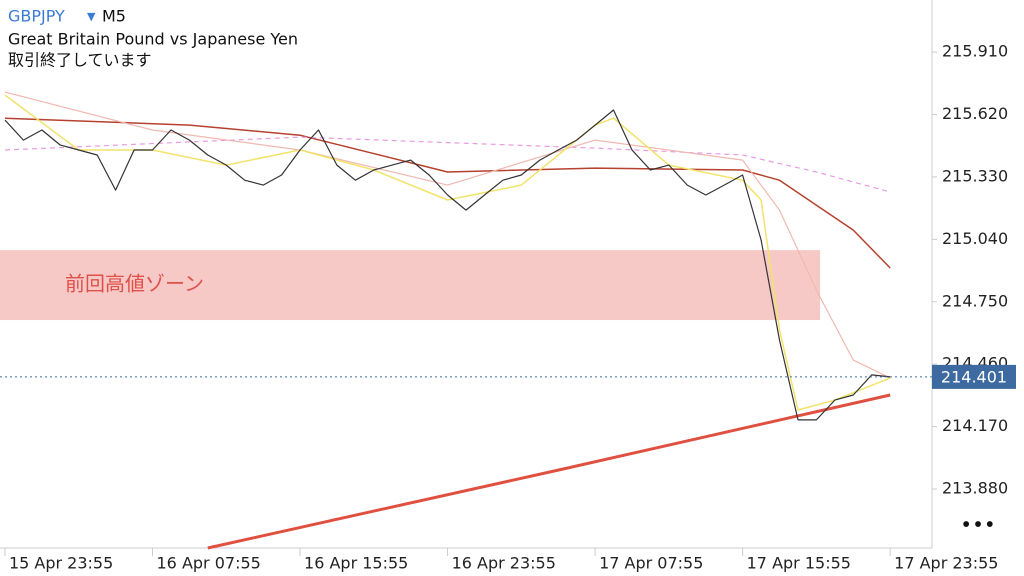 This screenshot has height=576, width=1024. I want to click on price-line, so click(447, 164).